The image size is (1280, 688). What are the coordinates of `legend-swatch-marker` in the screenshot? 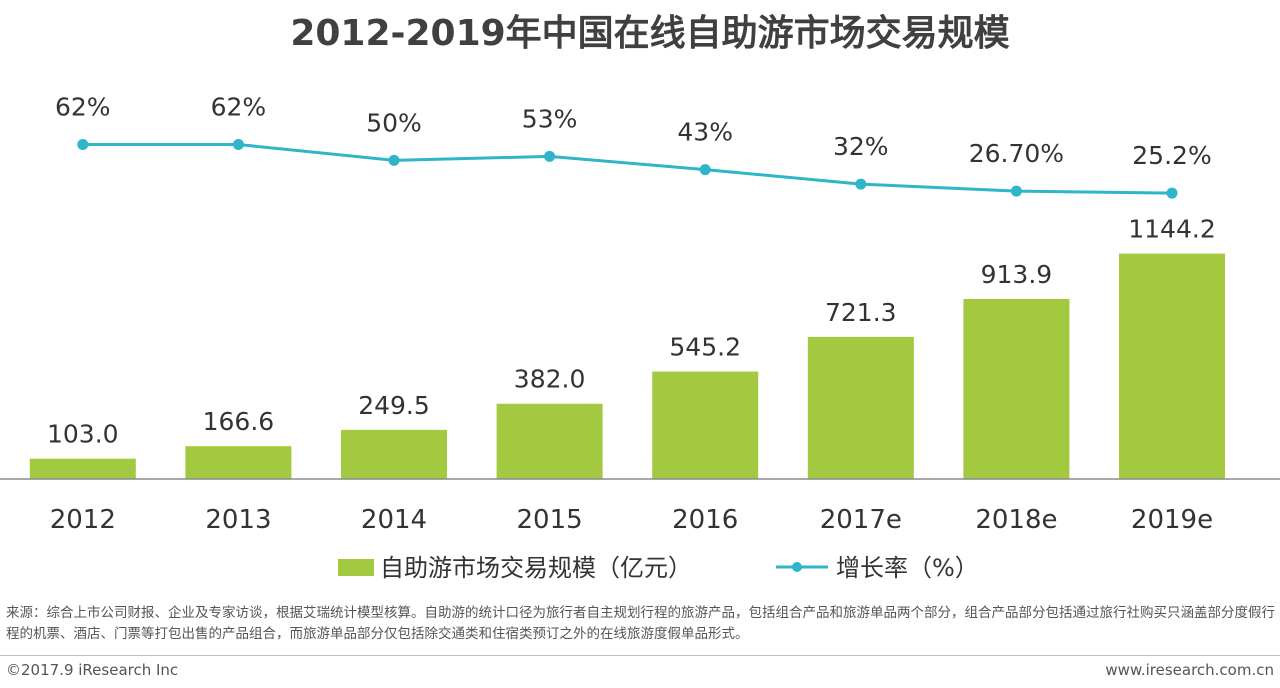 It's located at (797, 567).